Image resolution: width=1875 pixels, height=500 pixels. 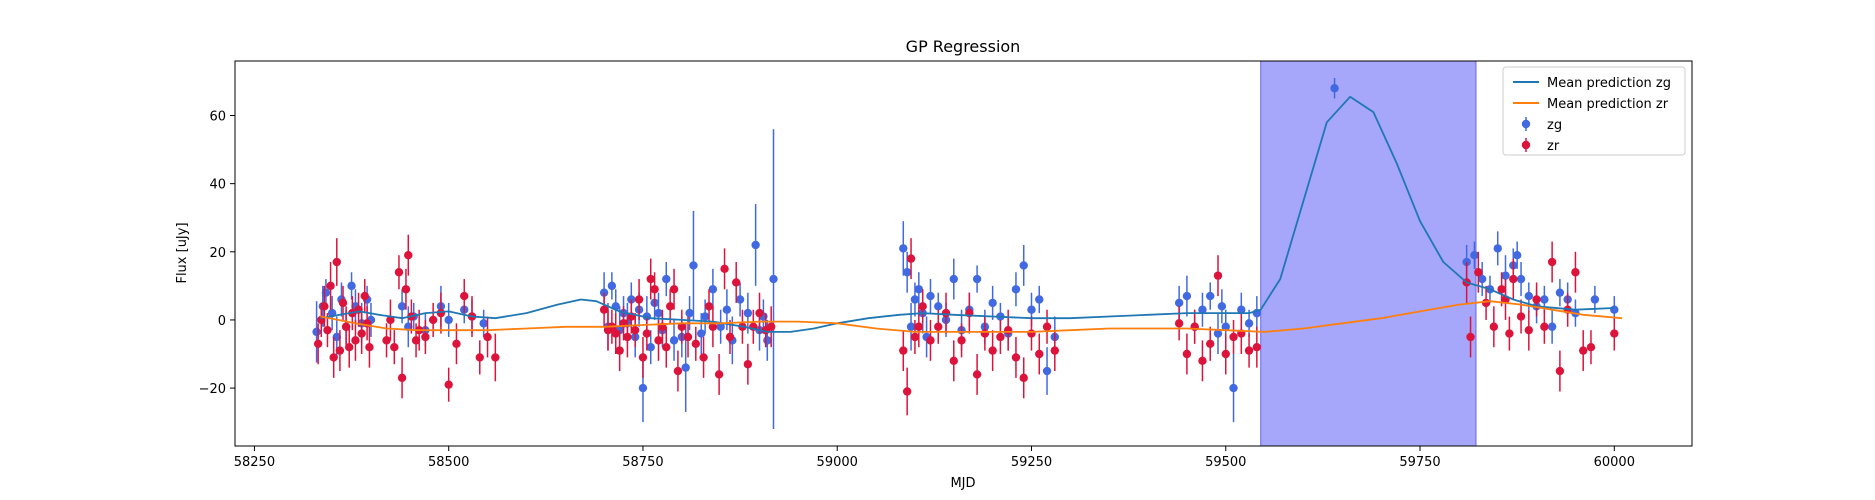 I want to click on y-tick-label: 60, so click(x=217, y=117).